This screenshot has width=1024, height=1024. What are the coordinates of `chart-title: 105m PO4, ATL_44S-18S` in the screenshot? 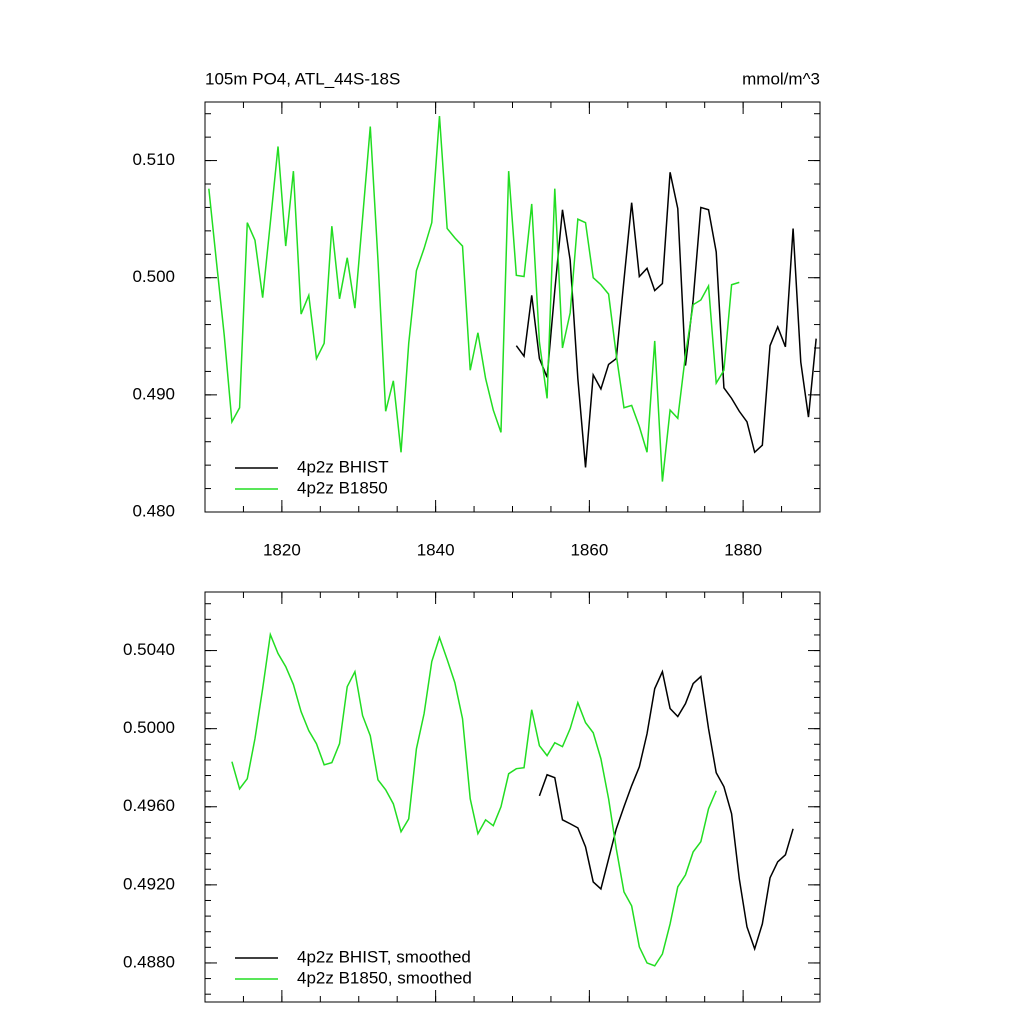 It's located at (302, 78).